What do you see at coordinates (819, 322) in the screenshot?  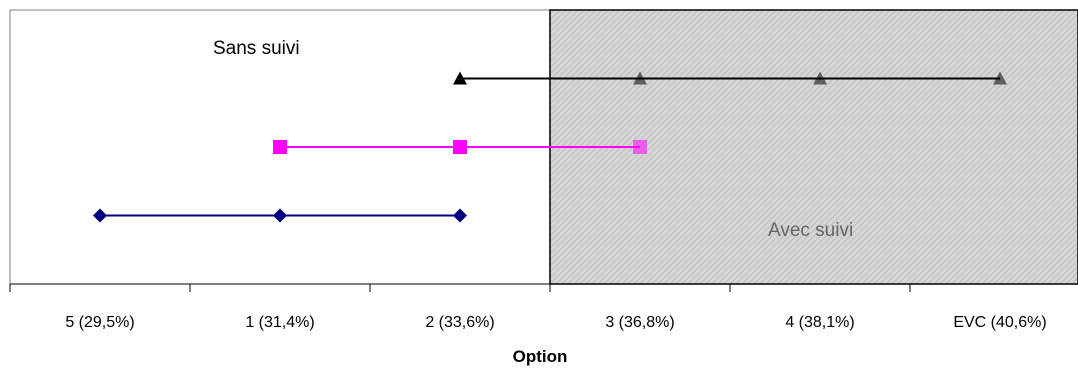 I see `x-tick-label: 4 (38,1%)` at bounding box center [819, 322].